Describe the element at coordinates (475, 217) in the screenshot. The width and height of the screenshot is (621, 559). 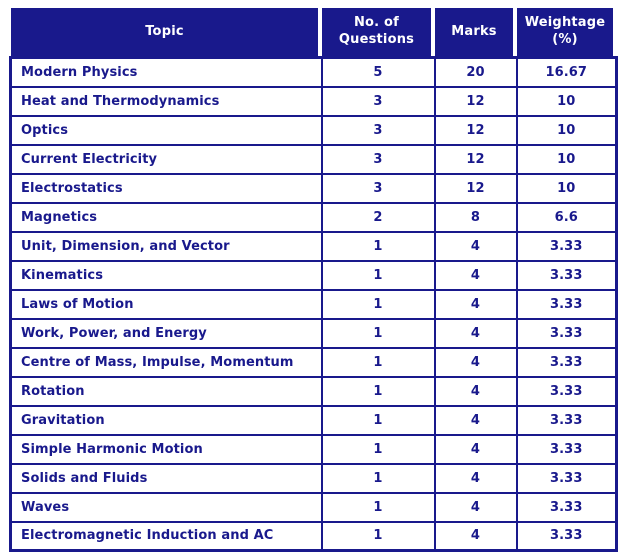
I see `marks-cell: 8` at that location.